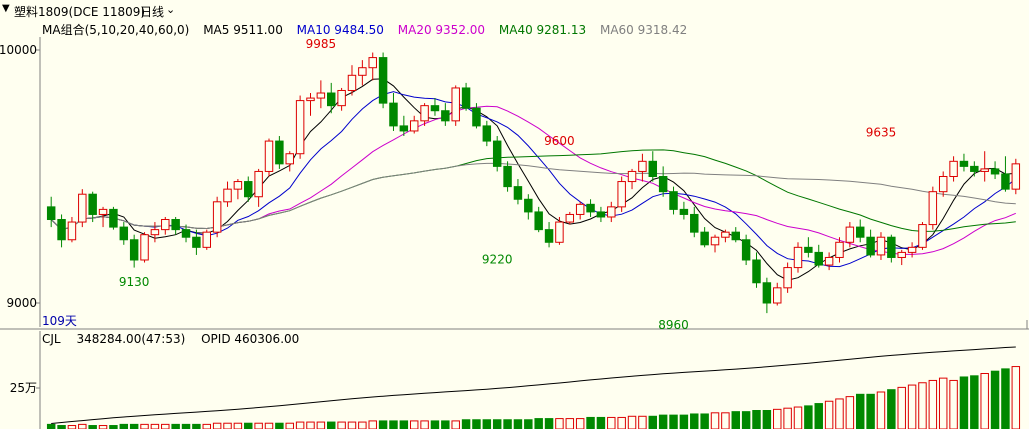  What do you see at coordinates (116, 30) in the screenshot?
I see `ma-legend-prefix: MA组合(5,10,20,40,60,0)` at bounding box center [116, 30].